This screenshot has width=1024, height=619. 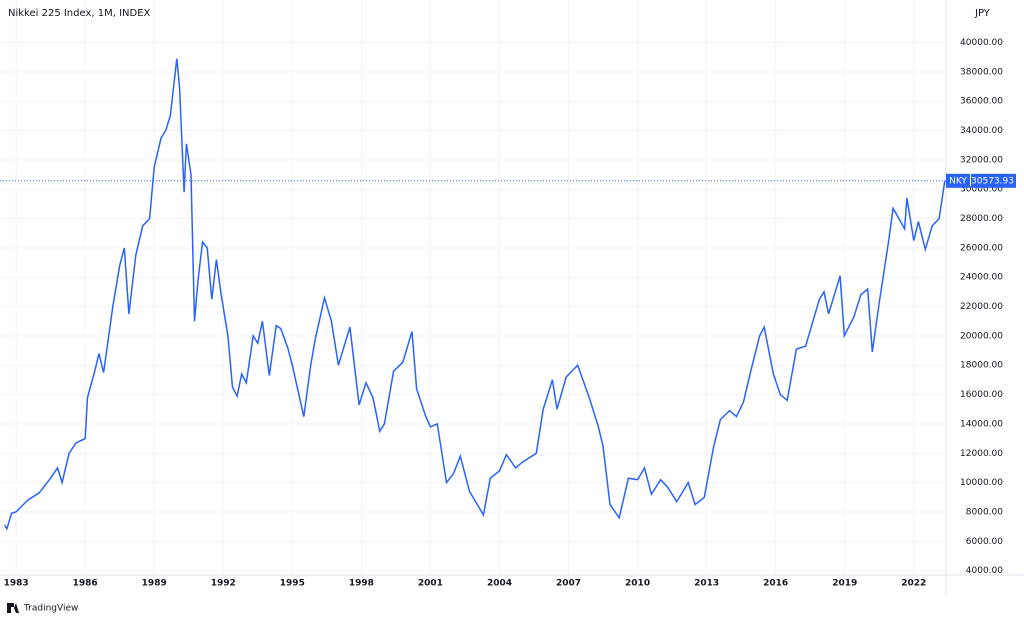 What do you see at coordinates (568, 584) in the screenshot?
I see `x-tick-label: 2007` at bounding box center [568, 584].